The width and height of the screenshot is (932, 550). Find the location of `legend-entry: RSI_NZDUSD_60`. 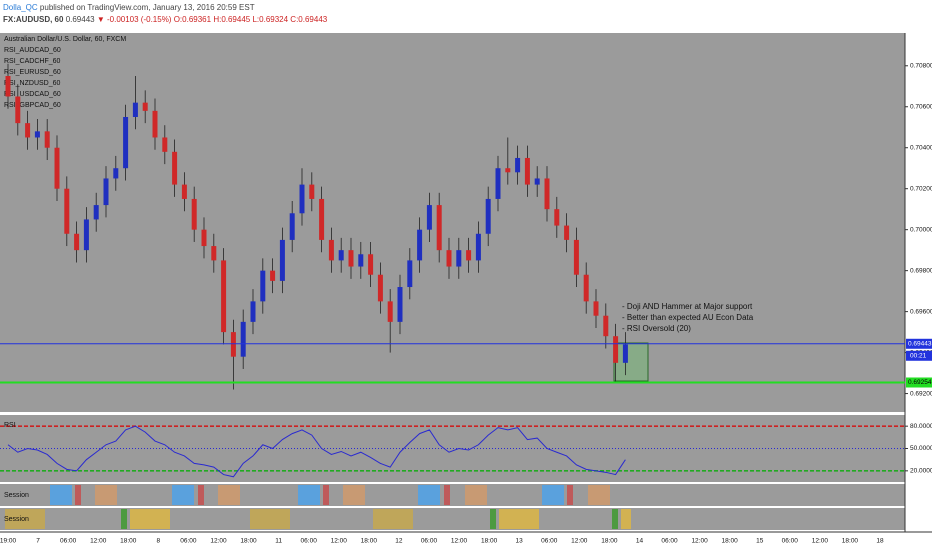

legend-entry: RSI_NZDUSD_60 is located at coordinates (32, 83).